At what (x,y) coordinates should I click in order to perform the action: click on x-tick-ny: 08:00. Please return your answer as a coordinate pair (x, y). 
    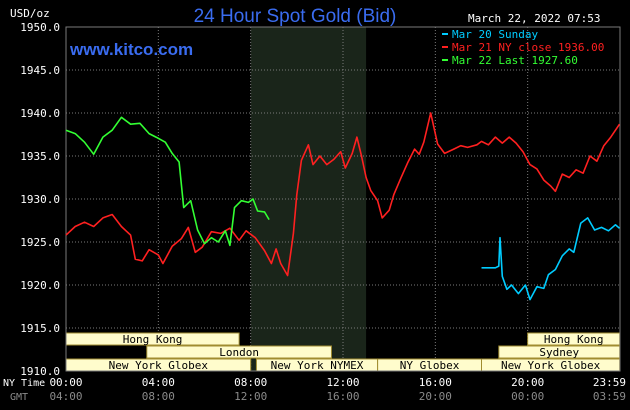
    Looking at the image, I should click on (250, 382).